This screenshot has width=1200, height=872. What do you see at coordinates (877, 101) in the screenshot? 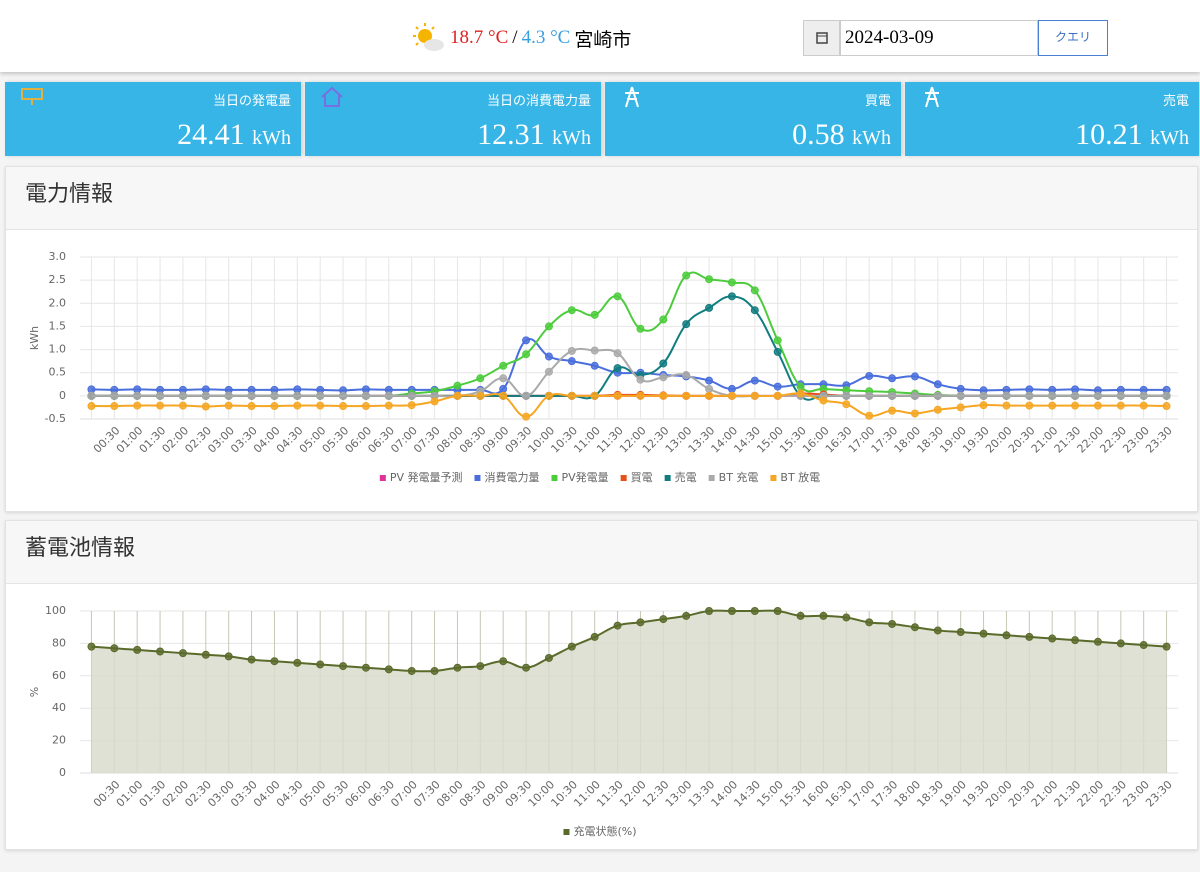
I see `card-label: 買電` at bounding box center [877, 101].